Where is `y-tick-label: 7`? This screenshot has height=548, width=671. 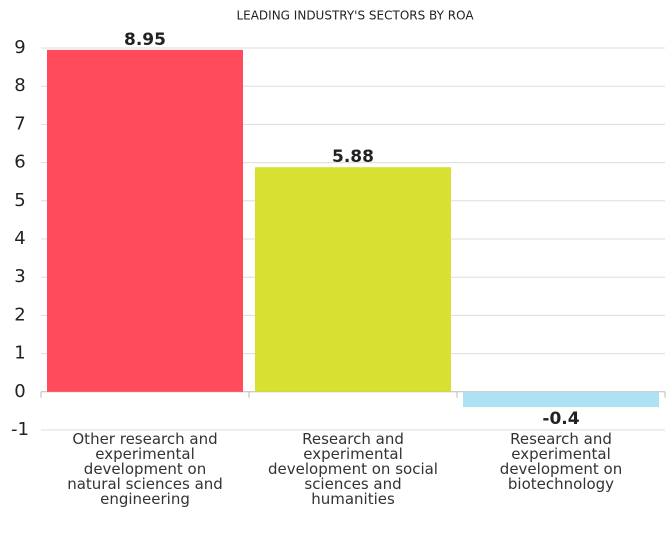 y-tick-label: 7 is located at coordinates (19, 123).